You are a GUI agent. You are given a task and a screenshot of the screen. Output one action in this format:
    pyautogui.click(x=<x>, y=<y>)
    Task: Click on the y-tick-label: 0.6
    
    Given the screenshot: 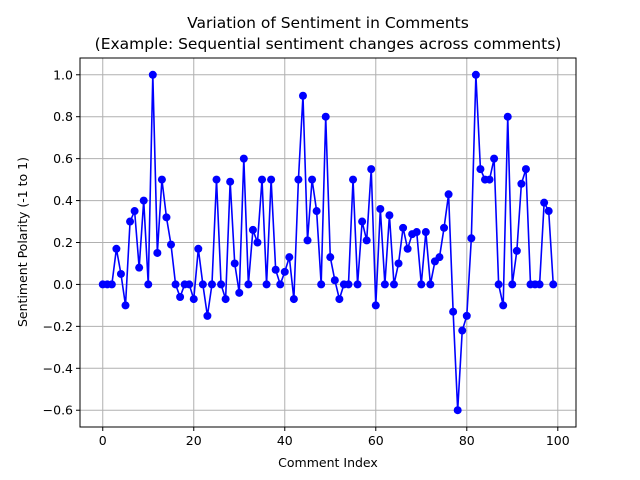 What is the action you would take?
    pyautogui.click(x=63, y=158)
    